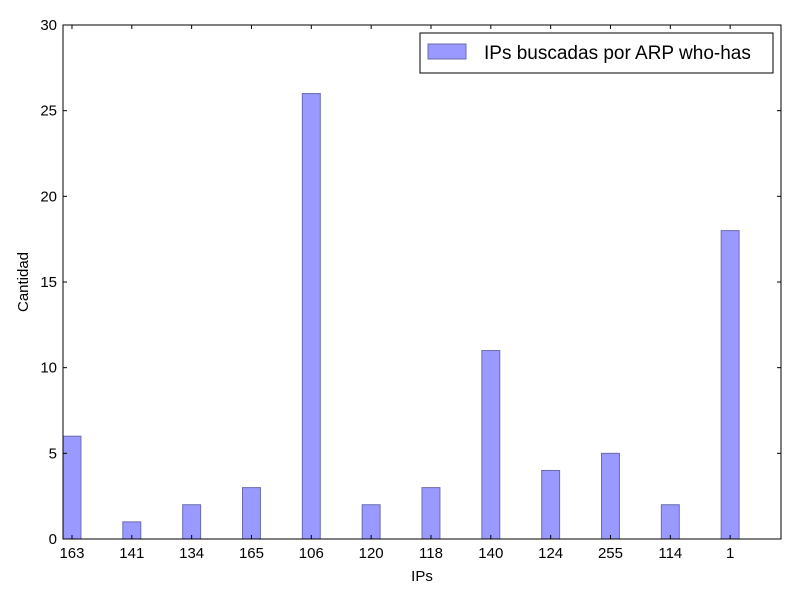  What do you see at coordinates (48, 368) in the screenshot?
I see `y-tick-label: 10` at bounding box center [48, 368].